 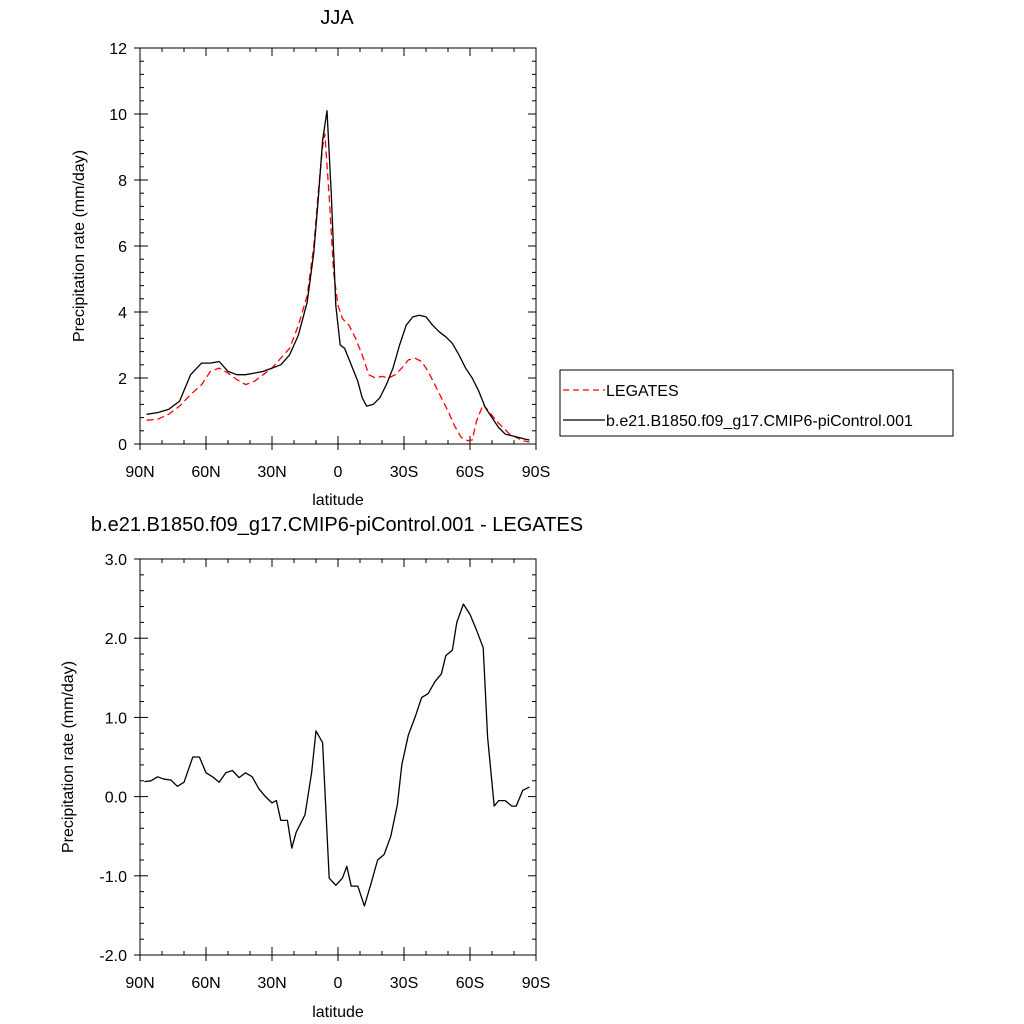 What do you see at coordinates (759, 421) in the screenshot?
I see `legend-label-model: b.e21.B1850.f09_g17.CMIP6-piControl.001` at bounding box center [759, 421].